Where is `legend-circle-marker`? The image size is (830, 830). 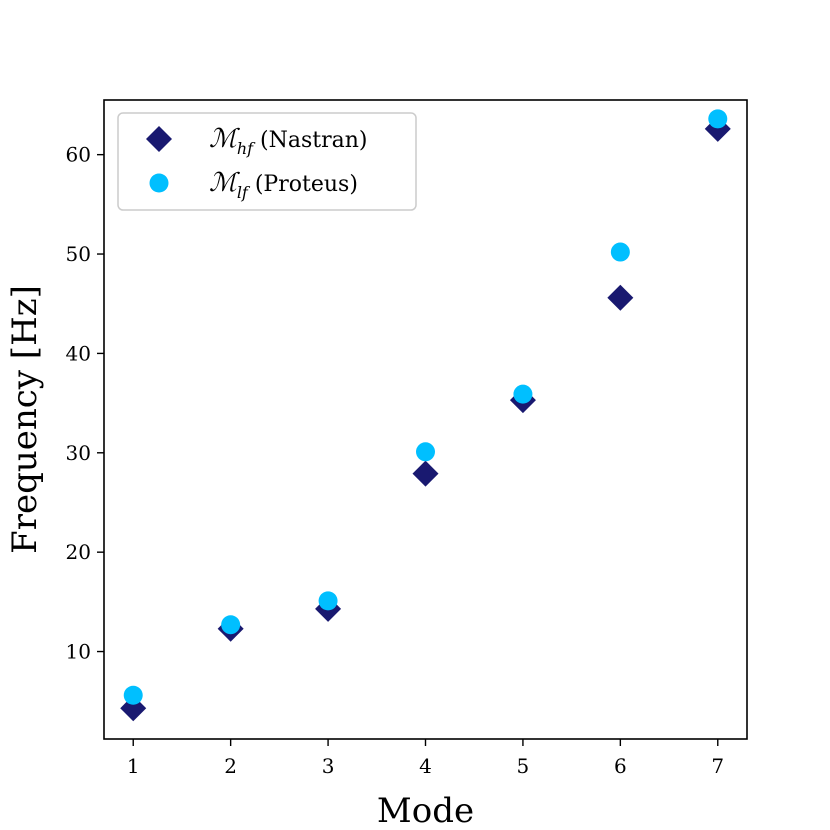 legend-circle-marker is located at coordinates (159, 183).